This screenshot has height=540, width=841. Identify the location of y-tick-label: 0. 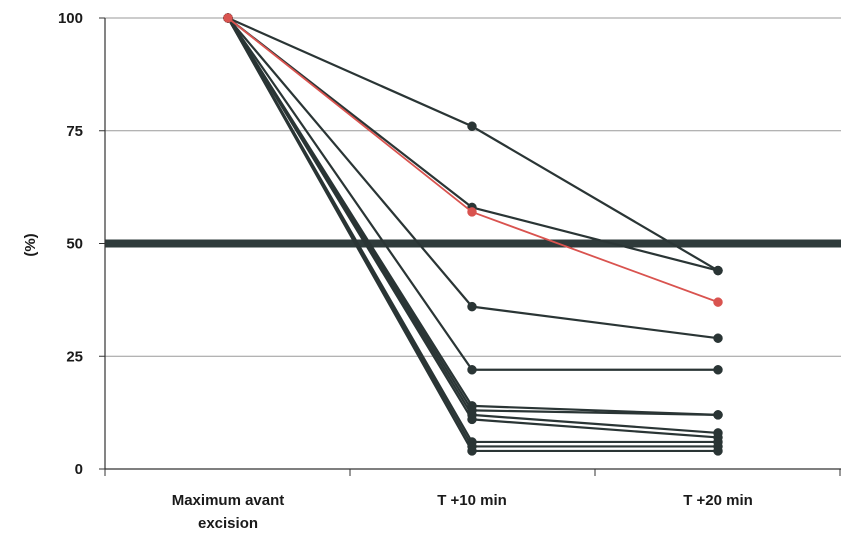
(79, 469).